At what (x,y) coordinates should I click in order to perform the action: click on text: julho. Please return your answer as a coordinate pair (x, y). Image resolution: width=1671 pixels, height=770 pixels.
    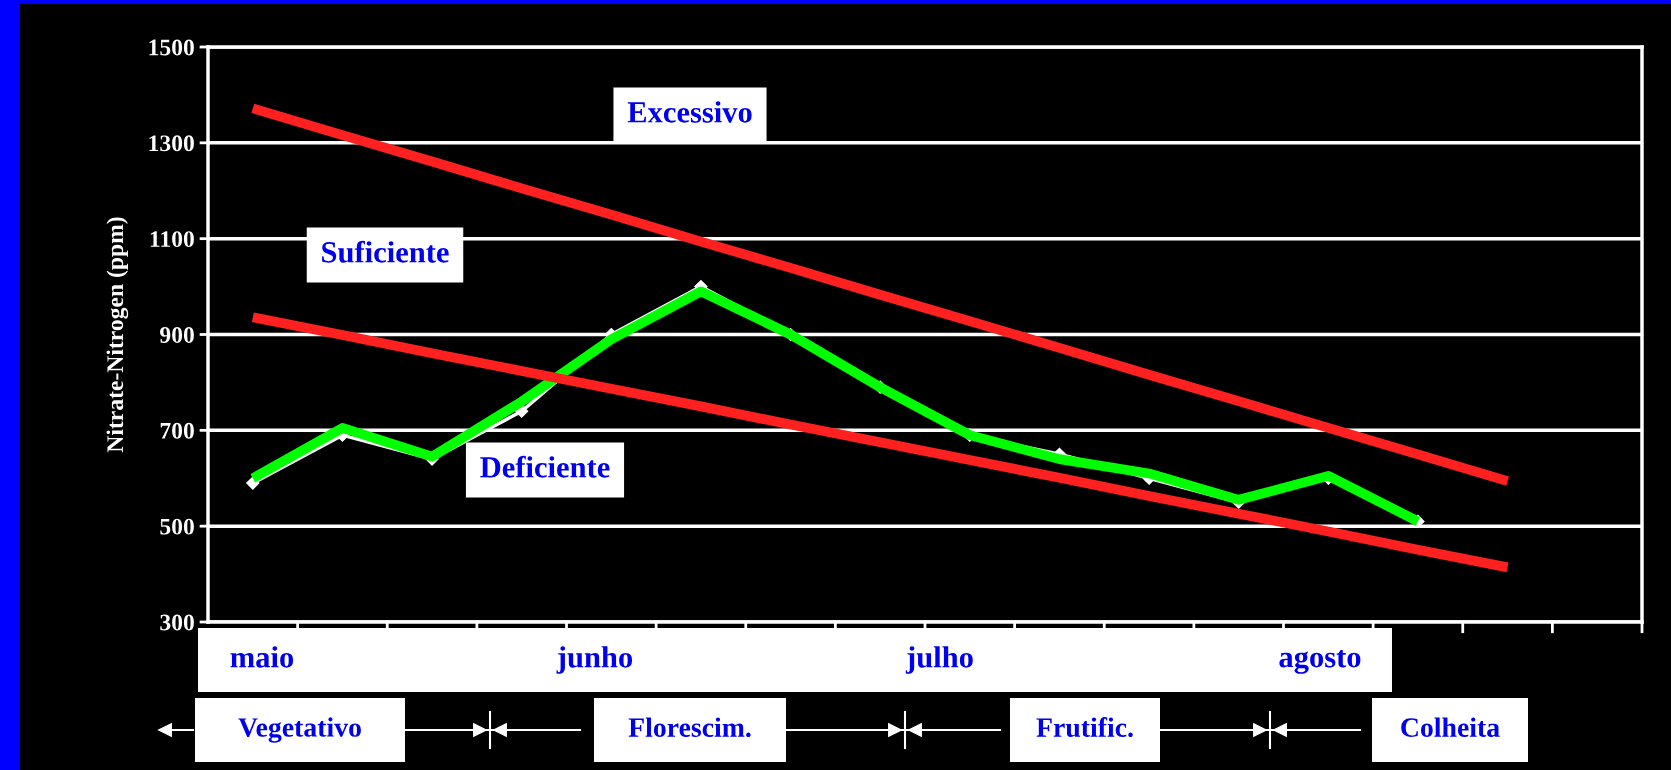
    Looking at the image, I should click on (939, 660).